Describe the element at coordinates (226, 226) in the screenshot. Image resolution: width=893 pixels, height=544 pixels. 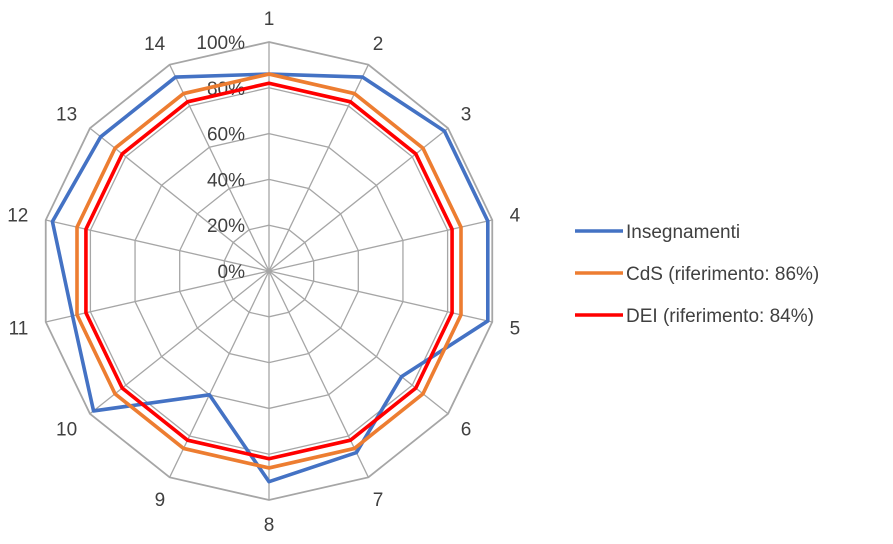
I see `r-tick-label: 20%` at that location.